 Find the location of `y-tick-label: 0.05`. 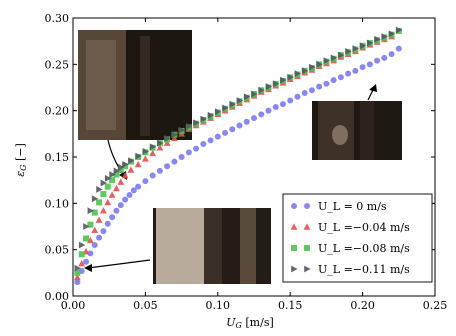

y-tick-label: 0.05 is located at coordinates (57, 250).